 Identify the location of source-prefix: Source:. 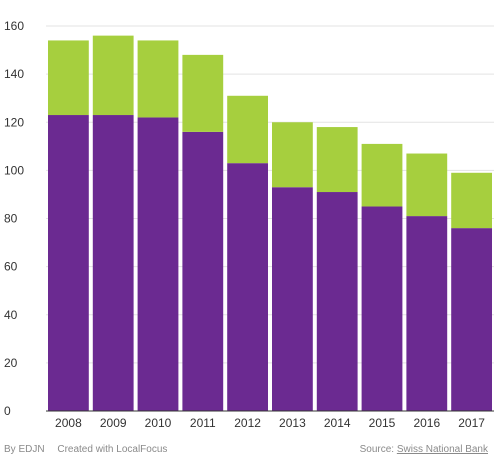
(377, 449).